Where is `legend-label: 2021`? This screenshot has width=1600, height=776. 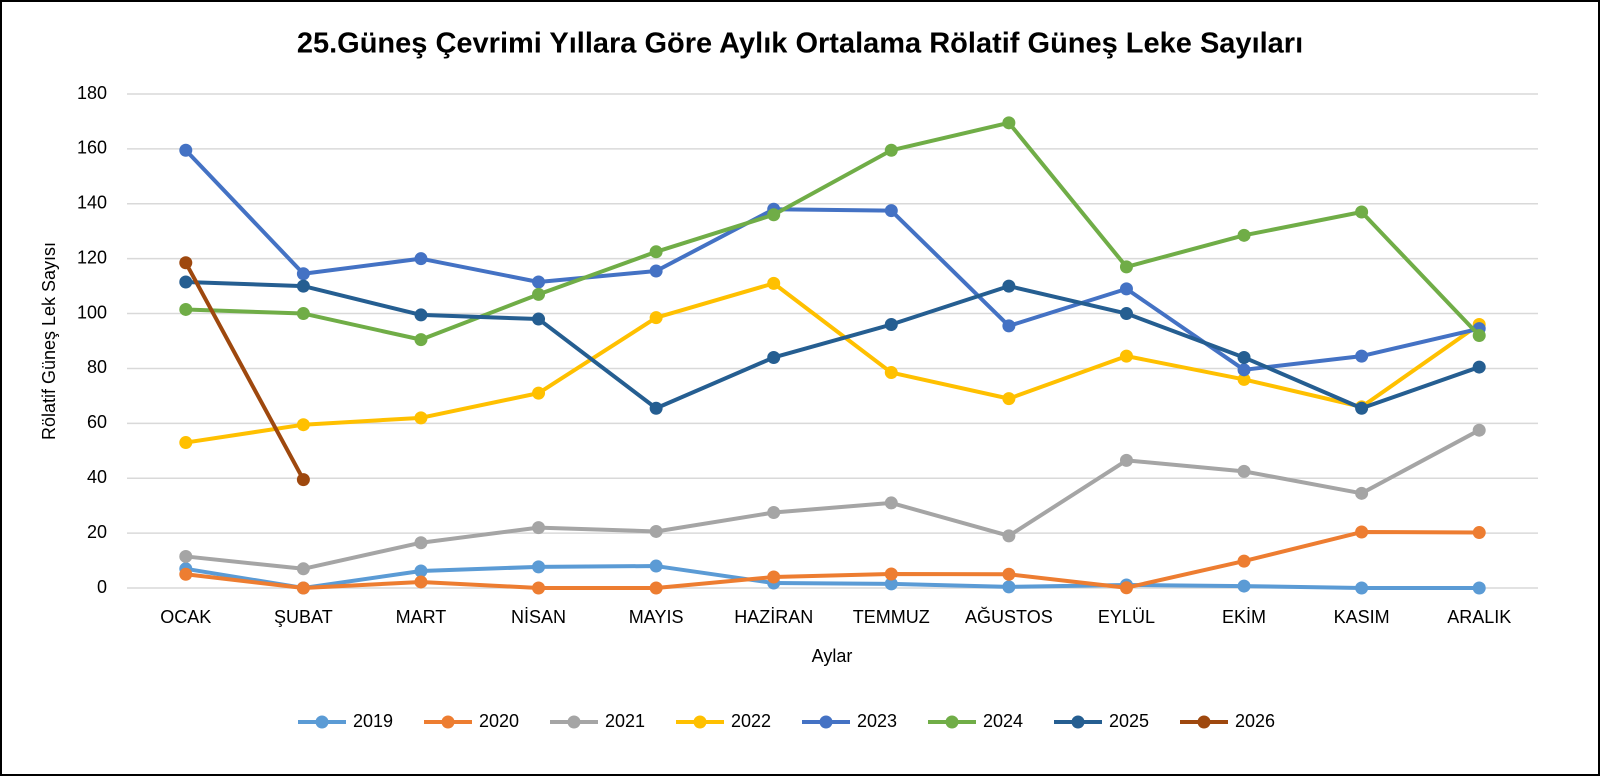 legend-label: 2021 is located at coordinates (625, 721).